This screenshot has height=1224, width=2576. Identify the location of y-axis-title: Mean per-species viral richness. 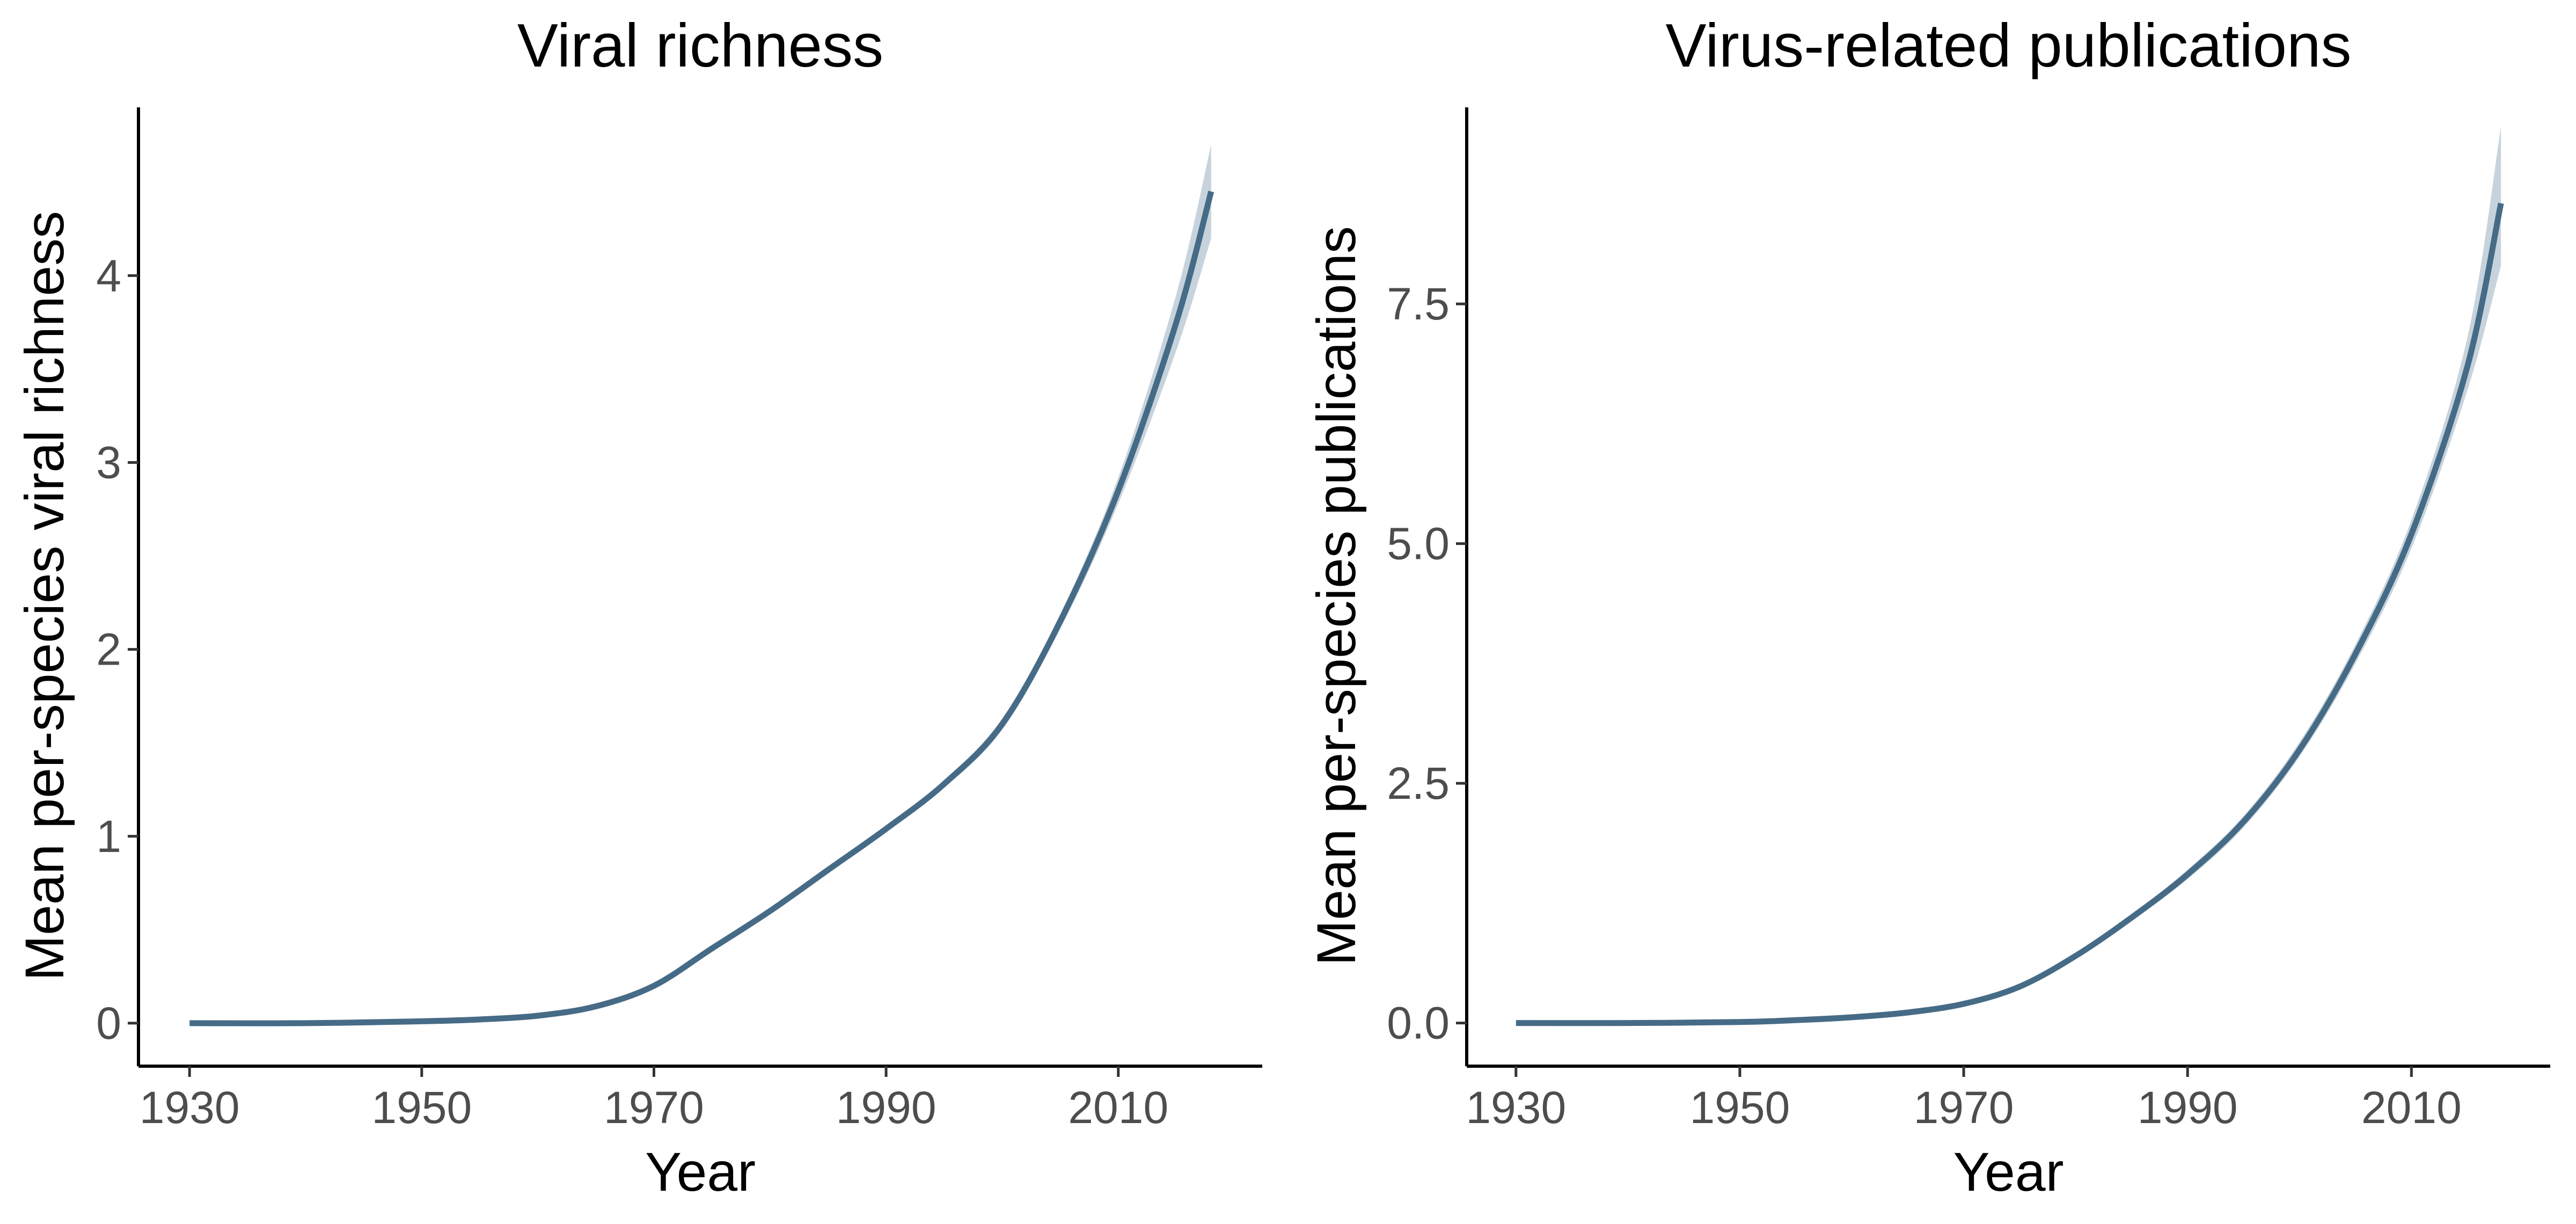
(44, 596).